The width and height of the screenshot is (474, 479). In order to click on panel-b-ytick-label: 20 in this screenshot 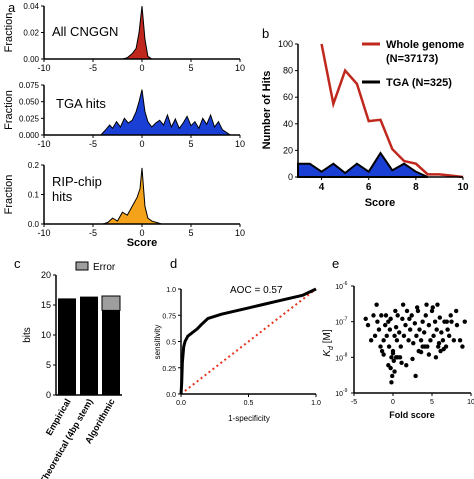, I will do `click(288, 150)`.